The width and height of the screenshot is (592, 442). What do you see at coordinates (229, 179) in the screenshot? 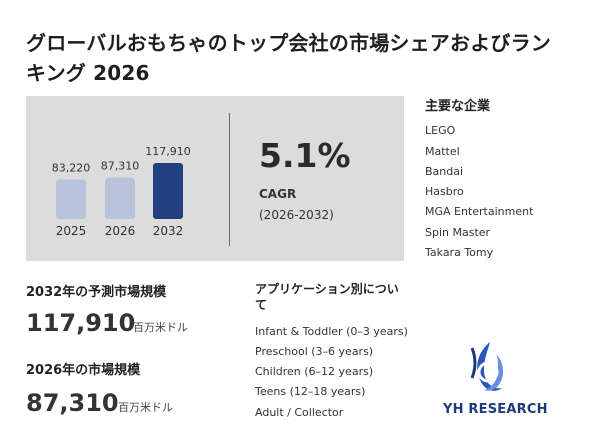
I see `panel-divider` at bounding box center [229, 179].